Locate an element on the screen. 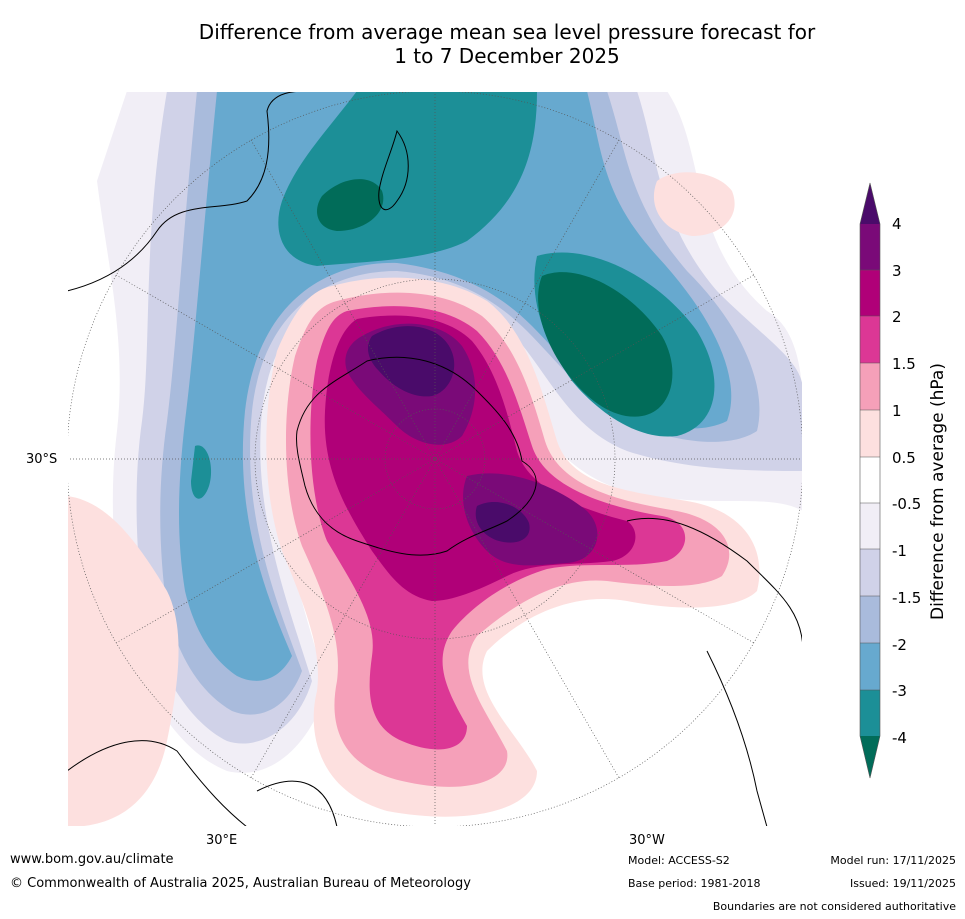 The height and width of the screenshot is (919, 965). latitude-label: 30°S is located at coordinates (42, 459).